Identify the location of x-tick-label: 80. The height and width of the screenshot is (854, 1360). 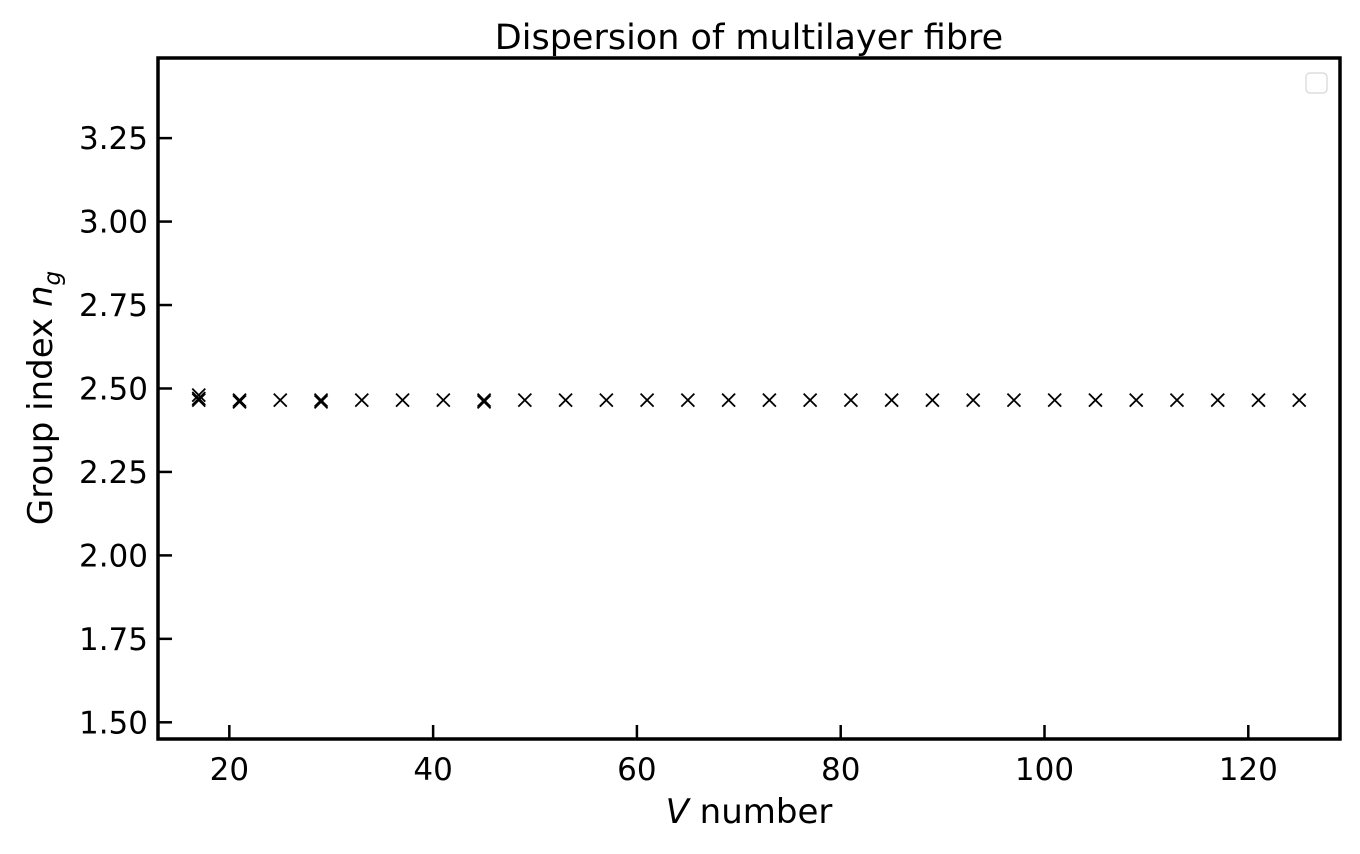
(840, 770).